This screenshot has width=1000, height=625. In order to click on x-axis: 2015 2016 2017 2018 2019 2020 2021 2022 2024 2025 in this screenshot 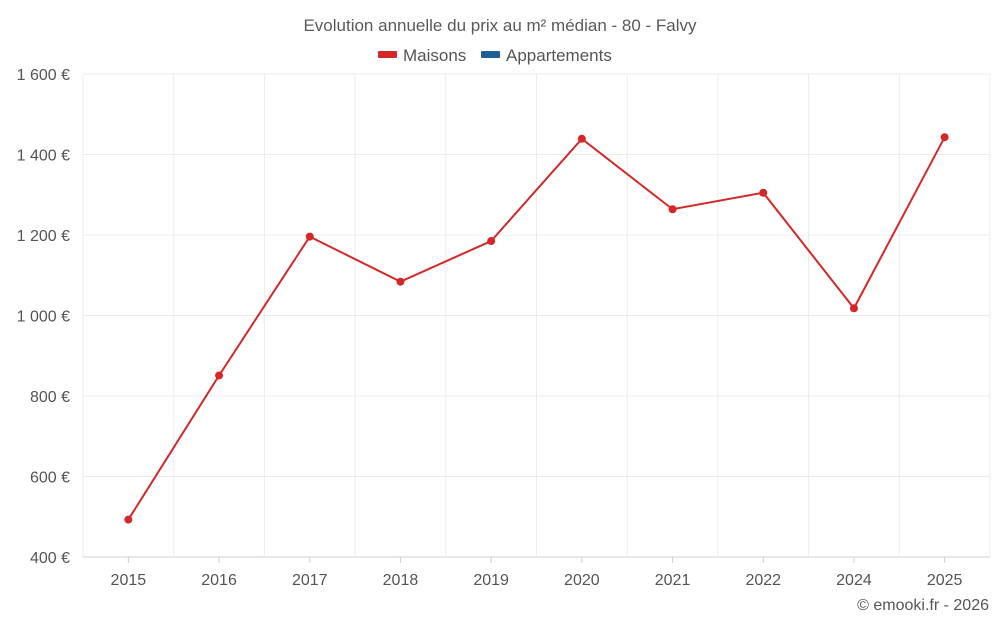, I will do `click(537, 573)`.